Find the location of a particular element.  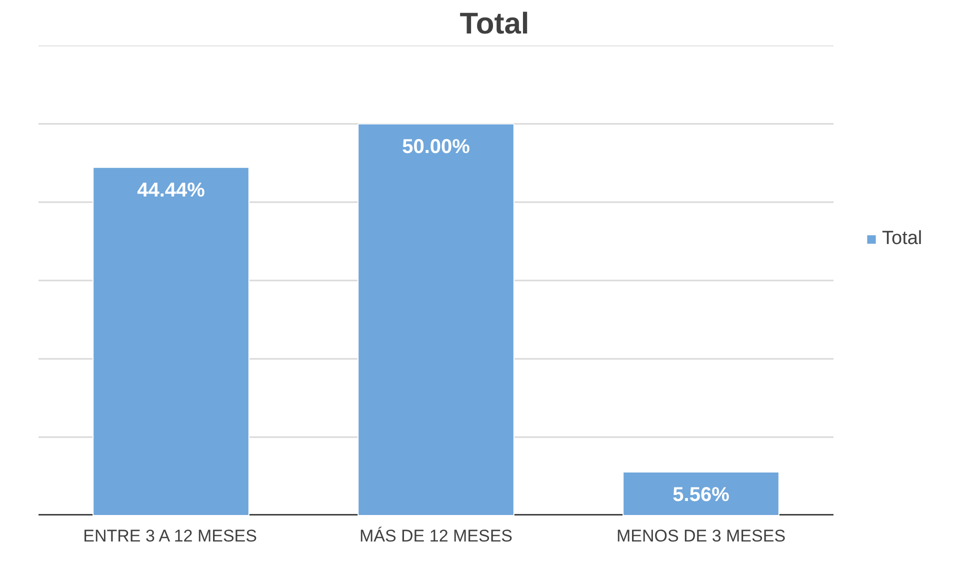

x-tick-label: MÁS DE 12 MESES is located at coordinates (436, 536).